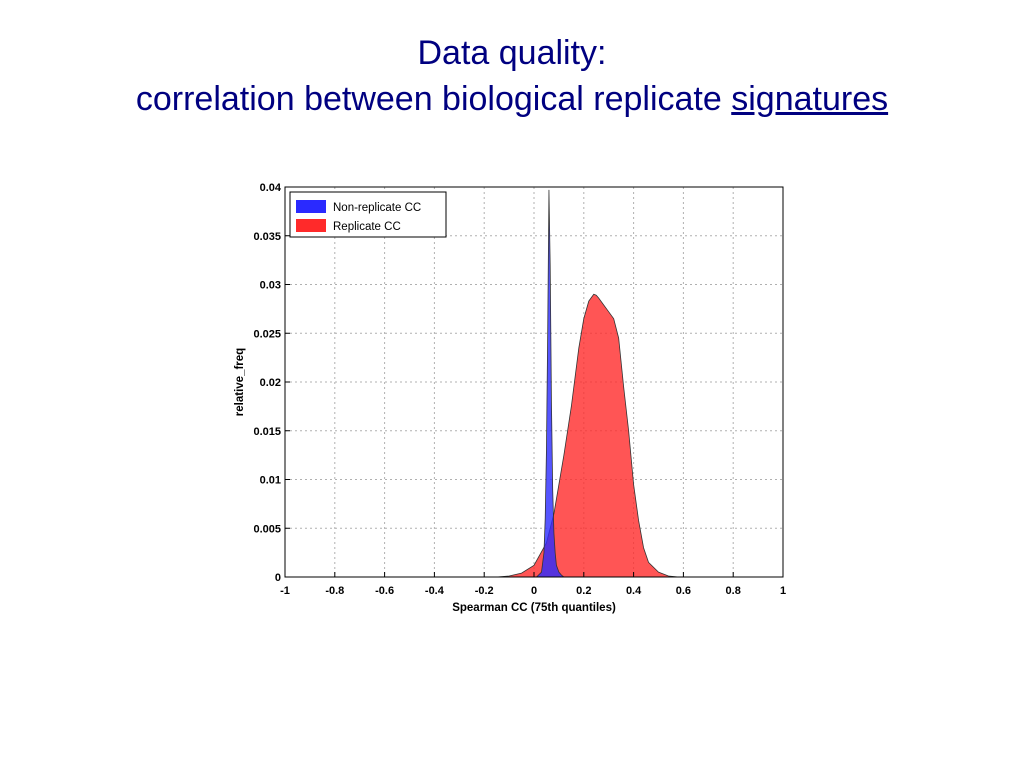  Describe the element at coordinates (285, 591) in the screenshot. I see `x-tick-label: -1` at that location.